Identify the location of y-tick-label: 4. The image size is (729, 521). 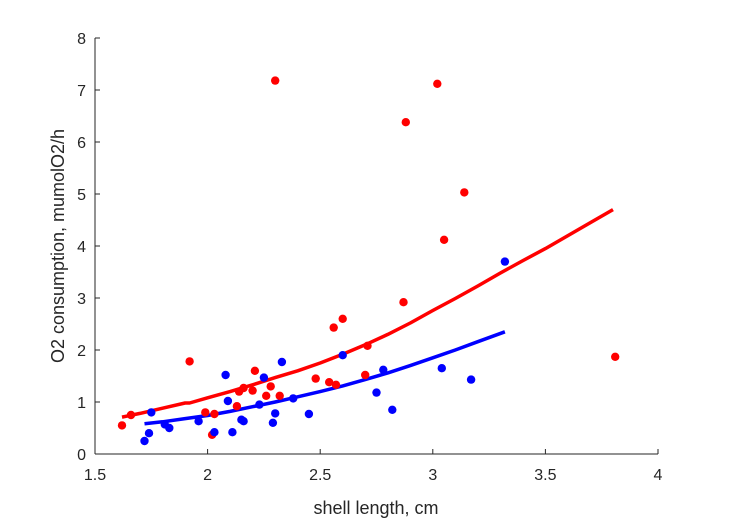
(81, 247).